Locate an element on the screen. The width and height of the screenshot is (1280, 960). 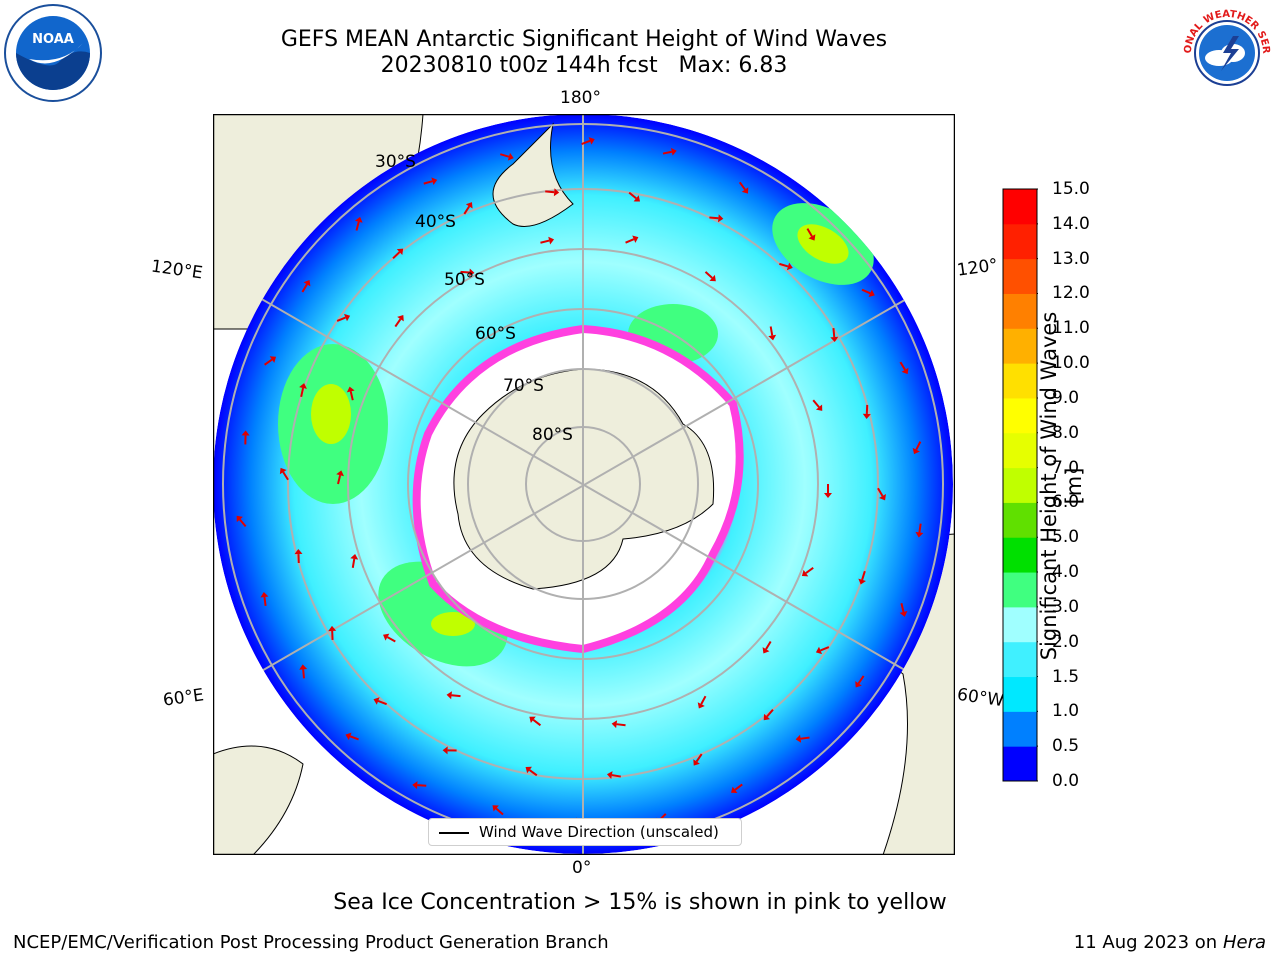
legend-label: Wind Wave Direction (unscaled) is located at coordinates (599, 832).